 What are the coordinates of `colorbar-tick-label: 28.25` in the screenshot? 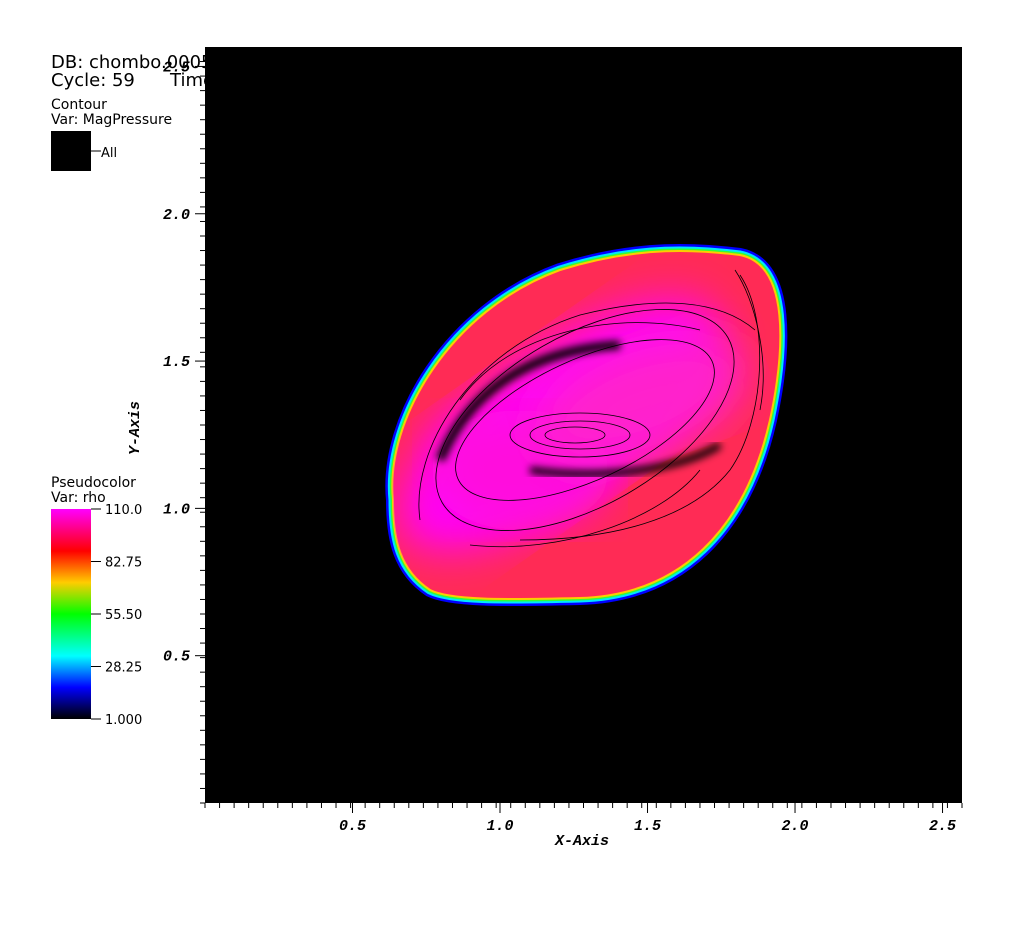 It's located at (123, 668).